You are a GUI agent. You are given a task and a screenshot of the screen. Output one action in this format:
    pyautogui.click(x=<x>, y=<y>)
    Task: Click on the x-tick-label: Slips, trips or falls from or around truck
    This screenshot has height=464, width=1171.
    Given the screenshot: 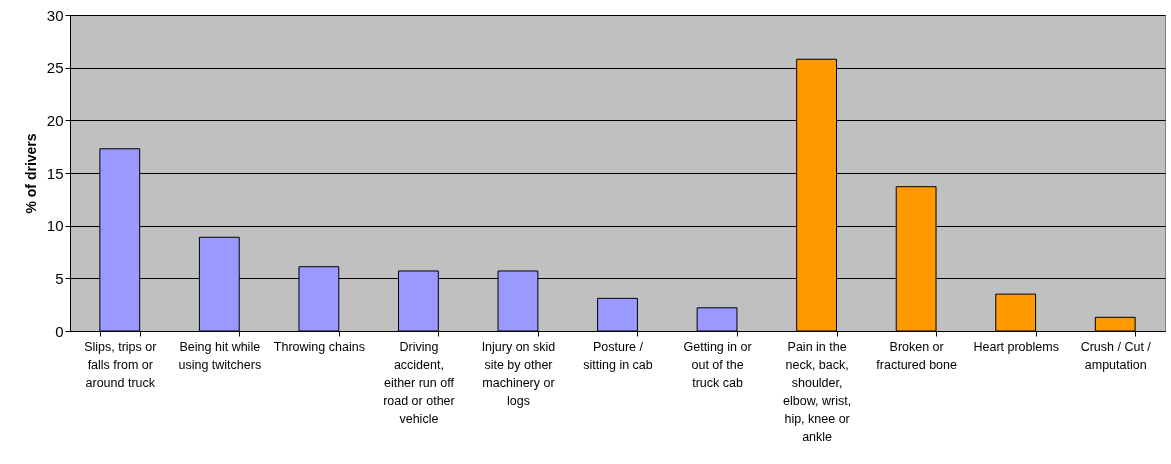 What is the action you would take?
    pyautogui.click(x=120, y=364)
    